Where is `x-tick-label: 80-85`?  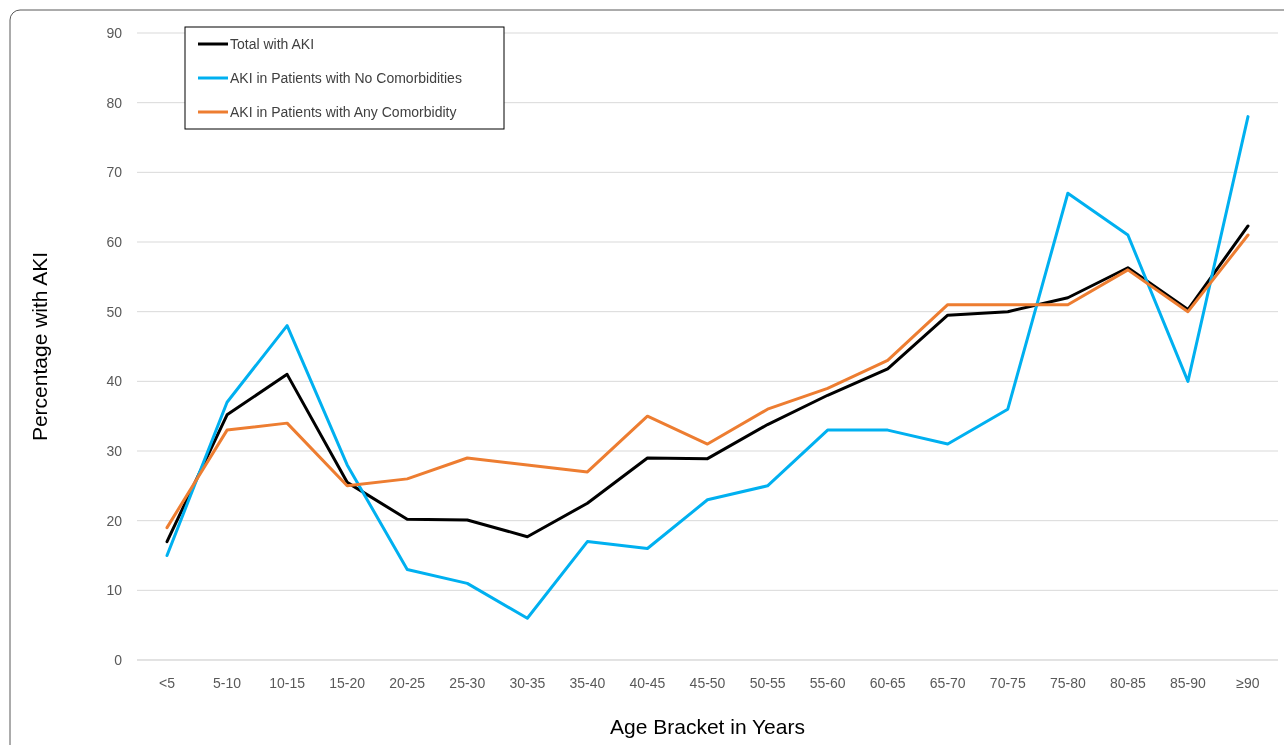 x-tick-label: 80-85 is located at coordinates (1127, 683).